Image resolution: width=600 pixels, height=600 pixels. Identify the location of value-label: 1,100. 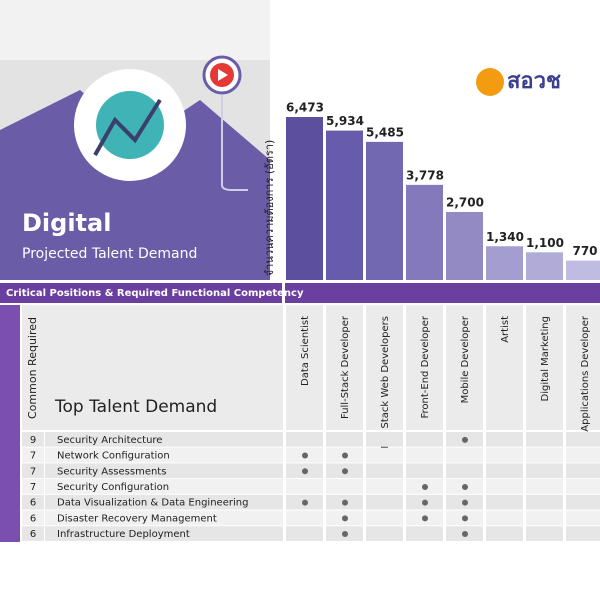
(545, 243).